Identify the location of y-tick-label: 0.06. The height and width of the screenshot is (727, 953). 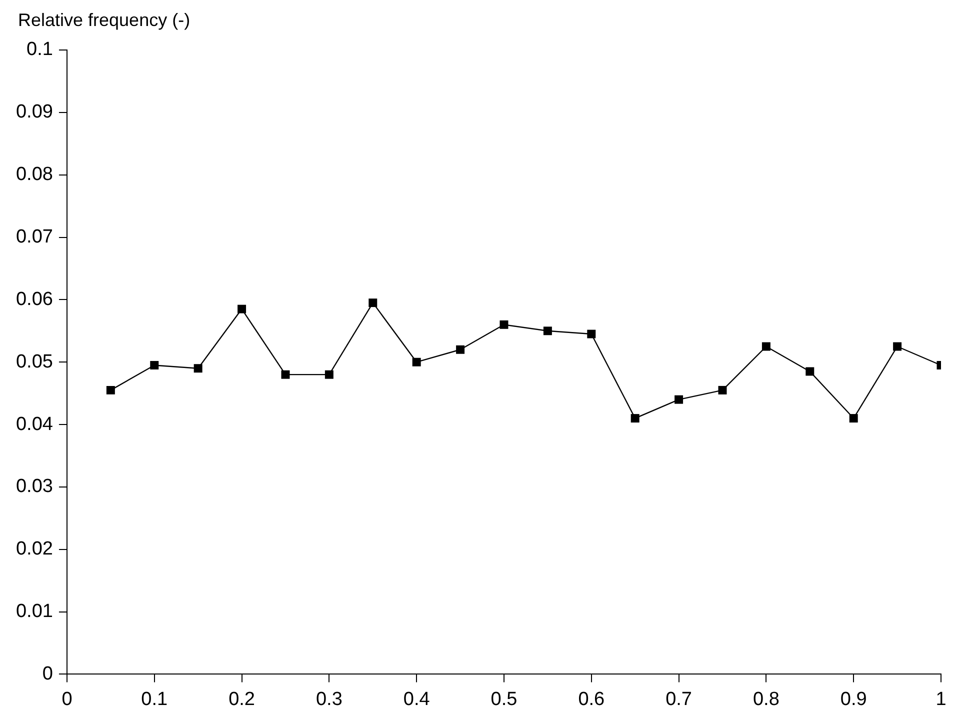
(34, 299).